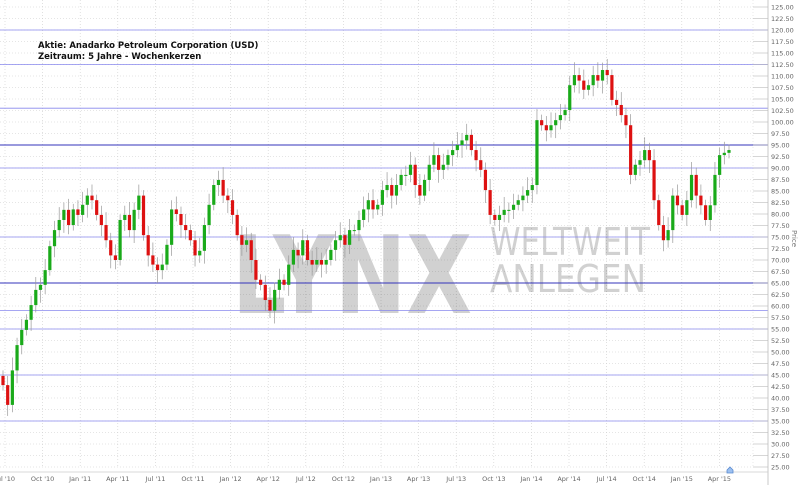  I want to click on x-tick-label: Apr '12, so click(268, 479).